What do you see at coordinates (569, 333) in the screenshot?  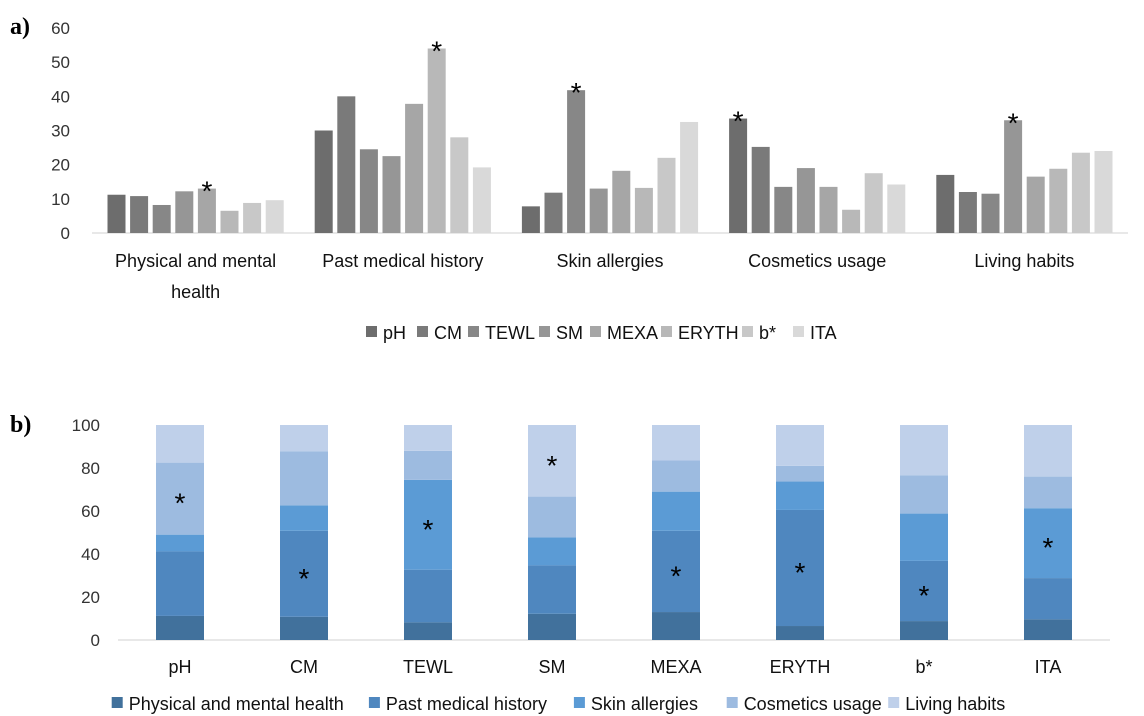 I see `legend-label: SM` at bounding box center [569, 333].